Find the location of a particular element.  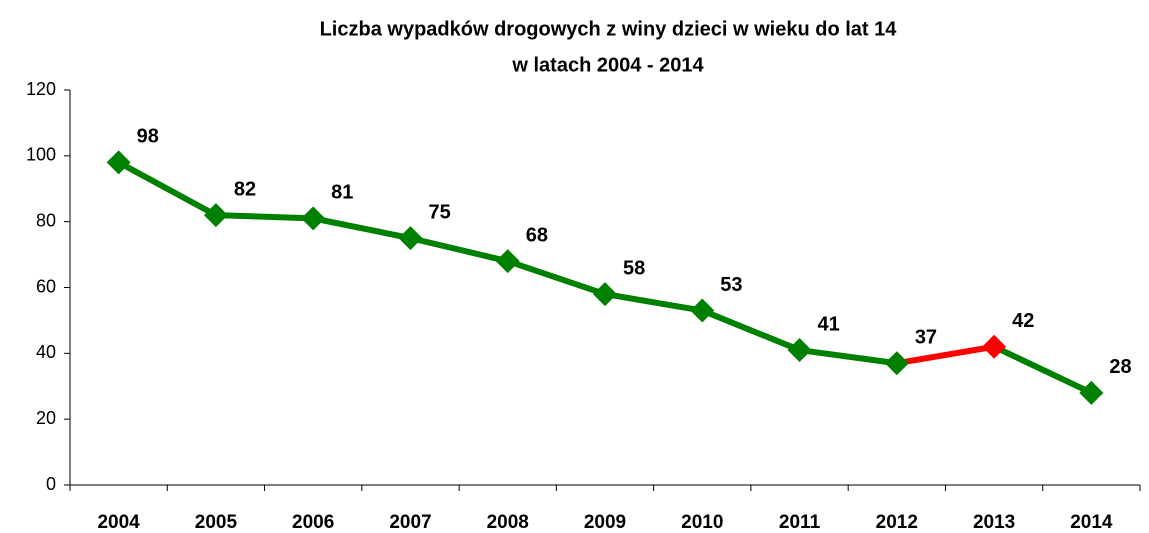

y-tick-label: 20 is located at coordinates (46, 418).